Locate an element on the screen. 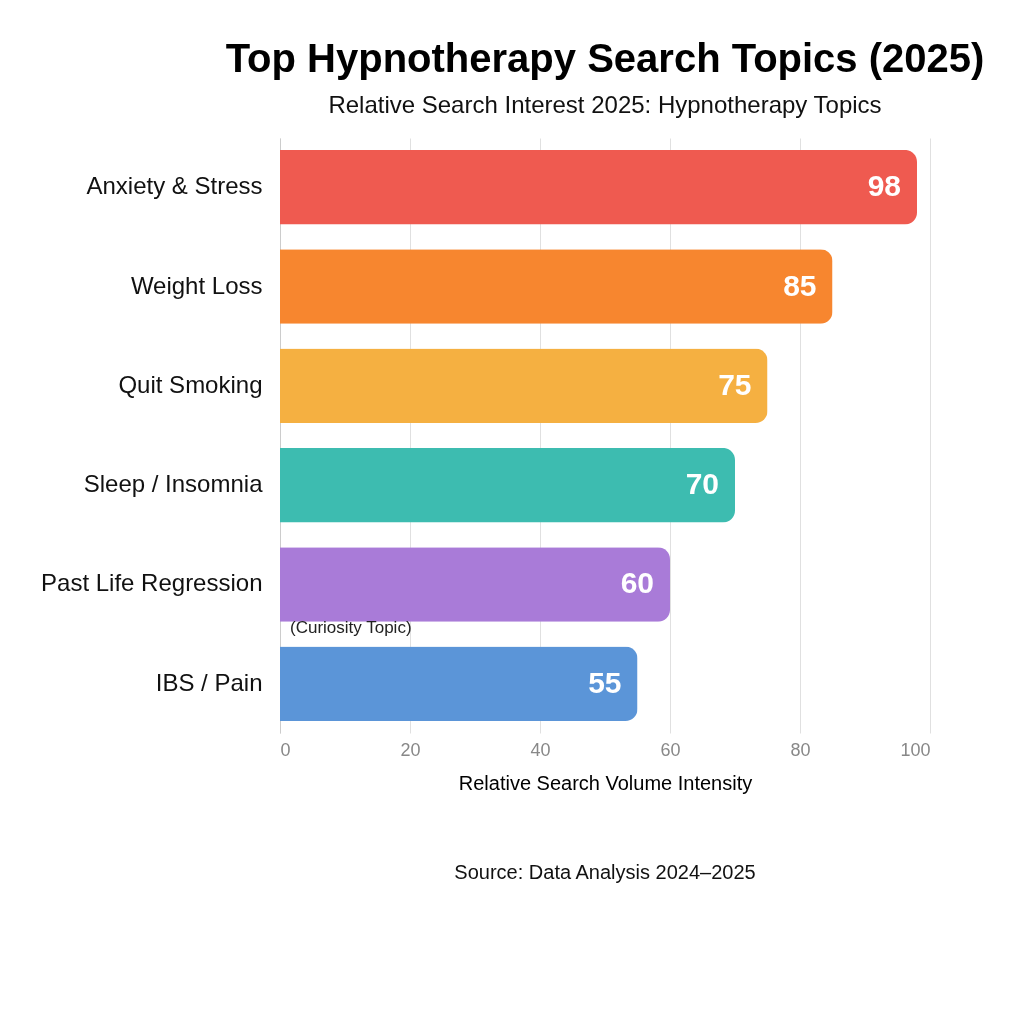 Image resolution: width=1024 pixels, height=1024 pixels. y-tick-label: Anxiety & Stress is located at coordinates (174, 186).